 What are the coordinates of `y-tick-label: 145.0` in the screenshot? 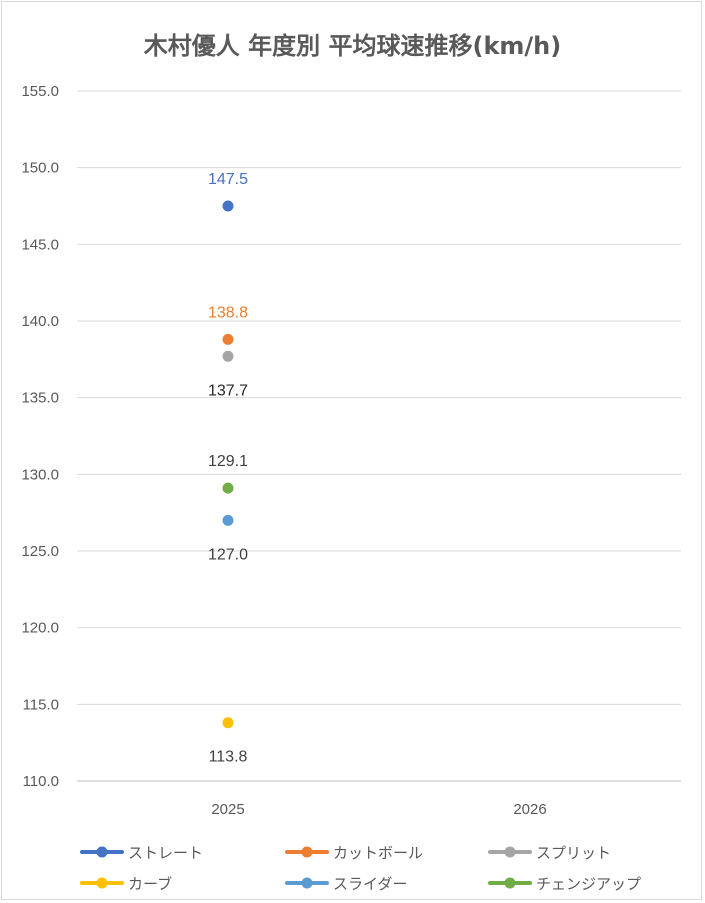 It's located at (40, 244).